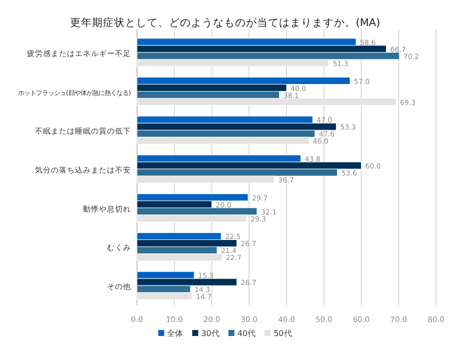 Image resolution: width=450 pixels, height=344 pixels. Describe the element at coordinates (283, 333) in the screenshot. I see `legend-label: 50代` at that location.